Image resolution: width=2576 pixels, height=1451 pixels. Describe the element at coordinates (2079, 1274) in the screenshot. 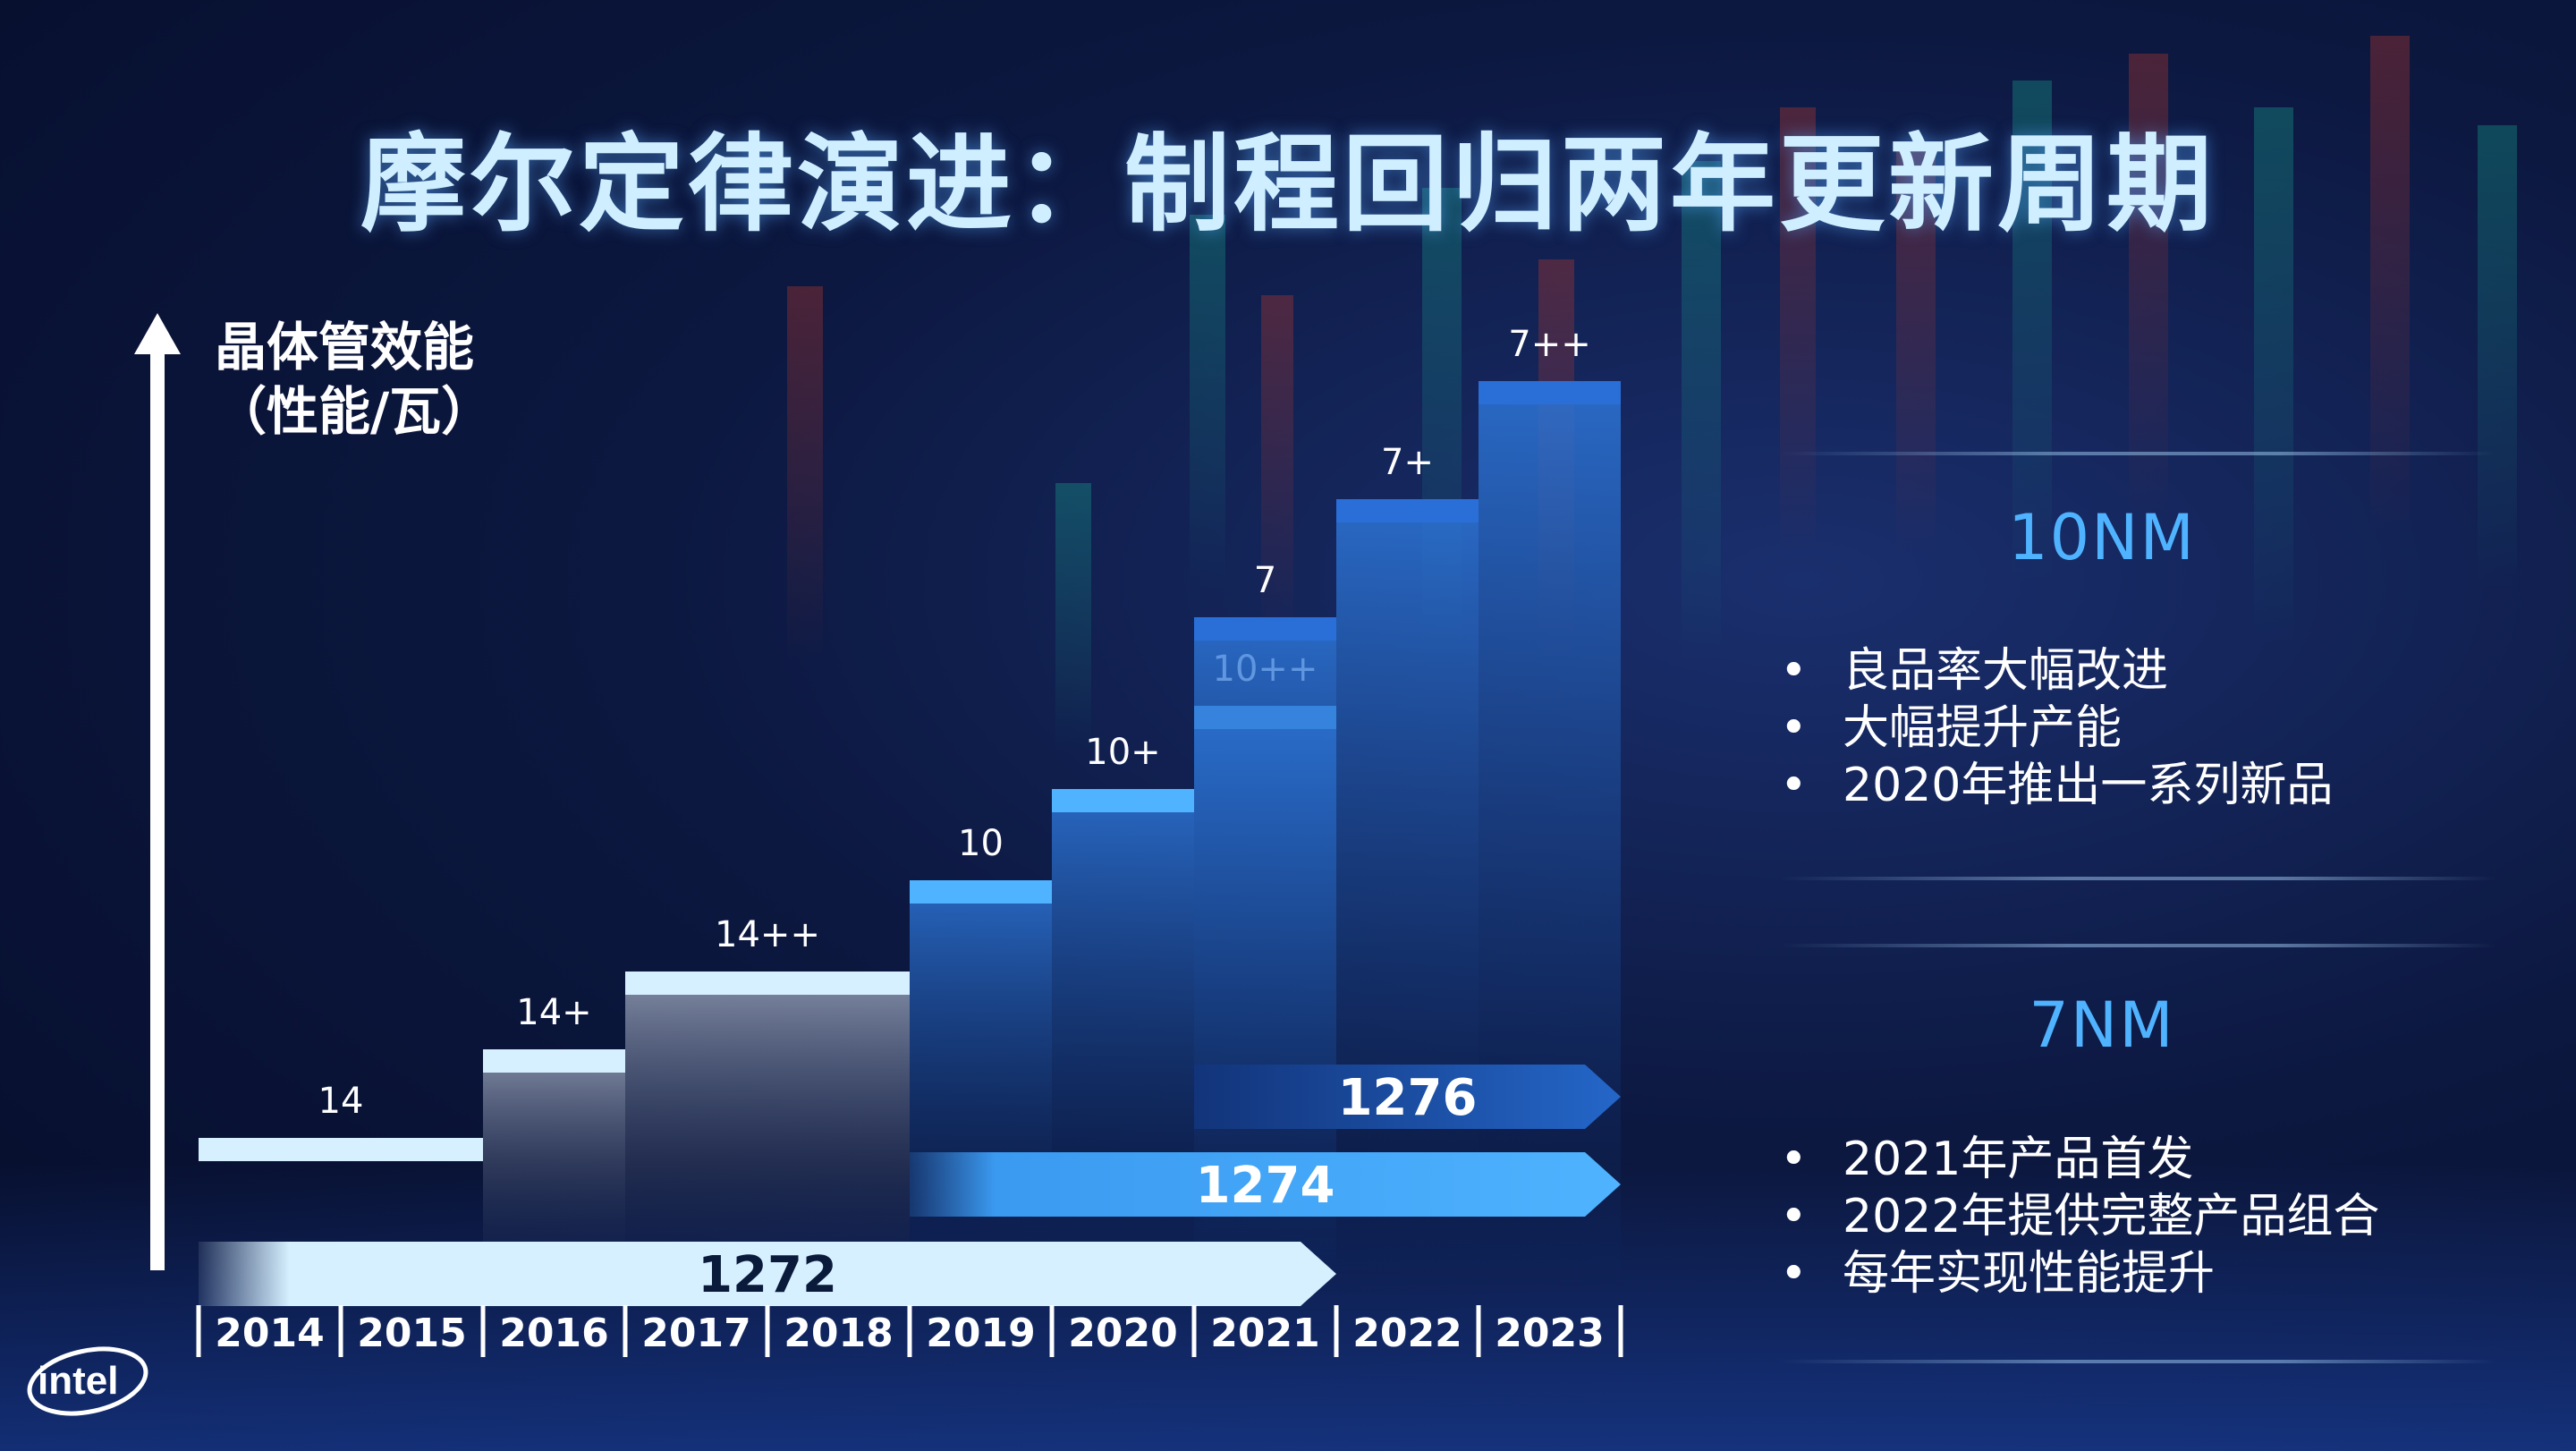

I see `panel-7nm-item: 每年实现性能提升` at that location.